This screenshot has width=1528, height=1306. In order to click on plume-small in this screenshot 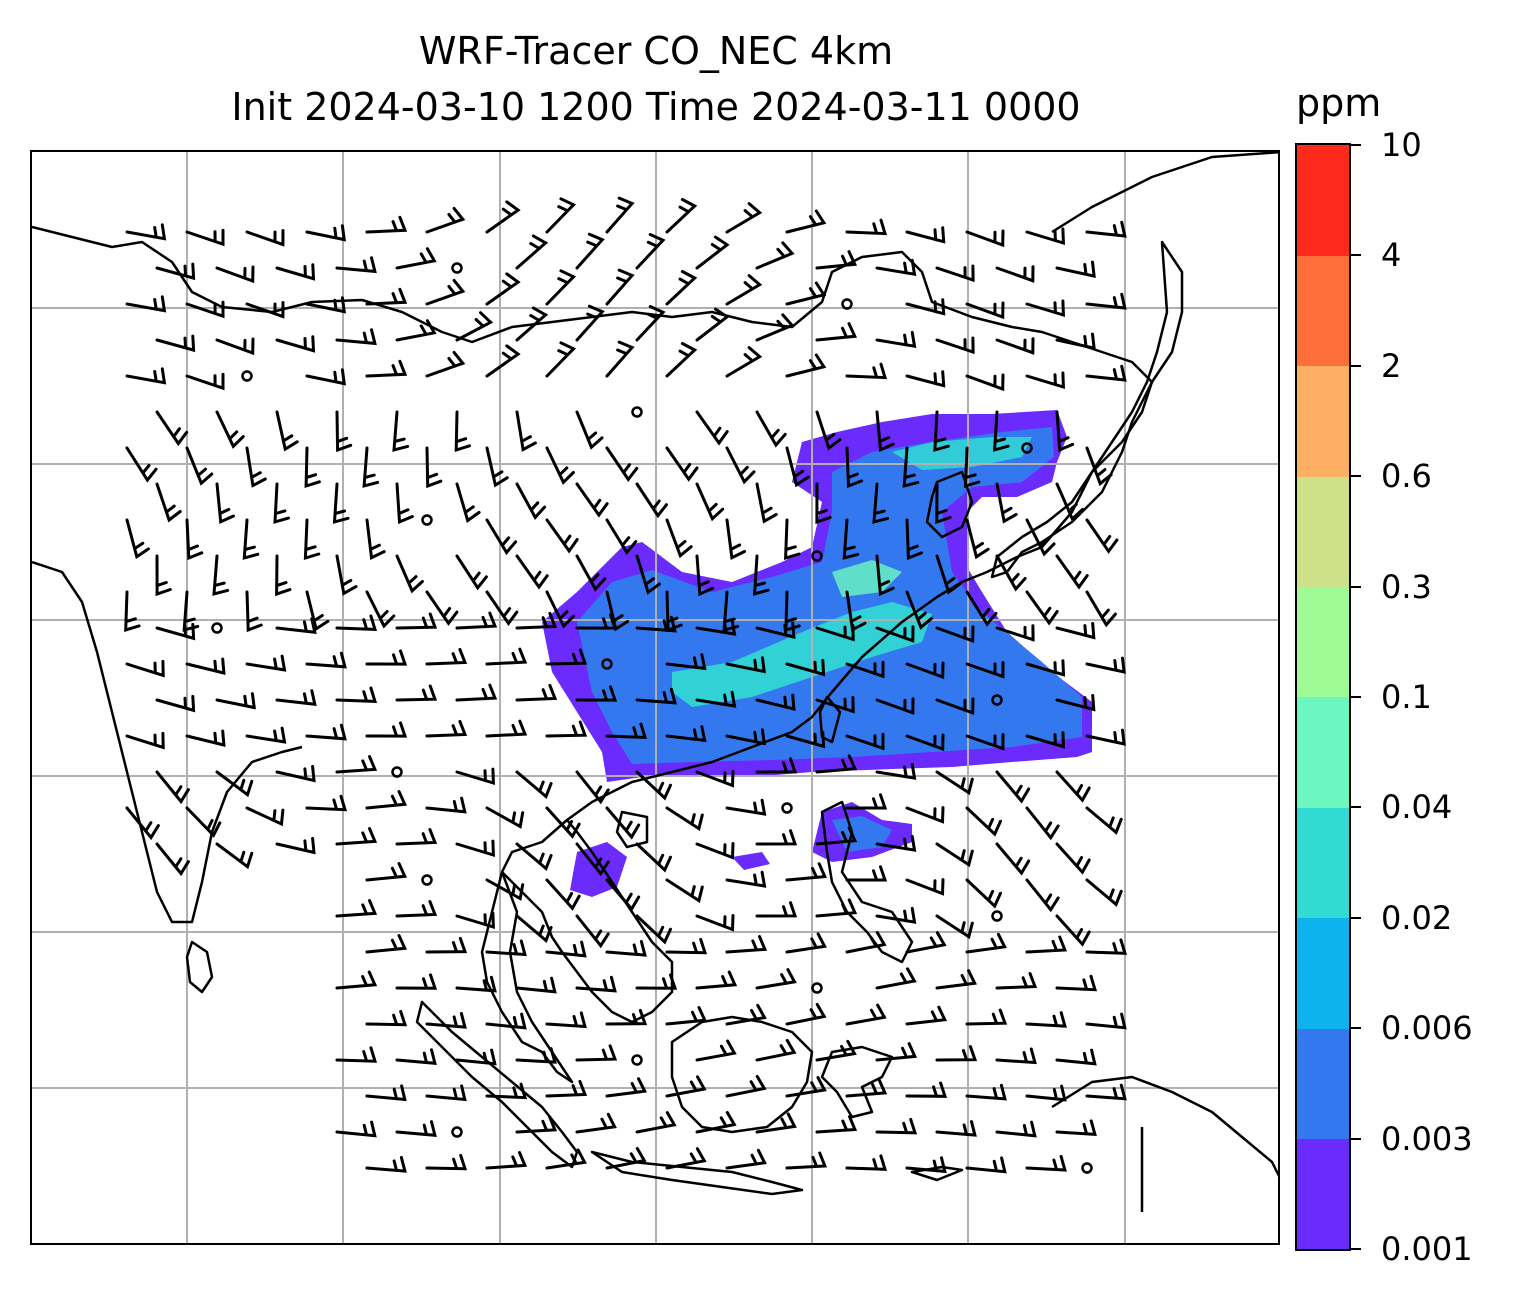, I will do `click(751, 861)`.